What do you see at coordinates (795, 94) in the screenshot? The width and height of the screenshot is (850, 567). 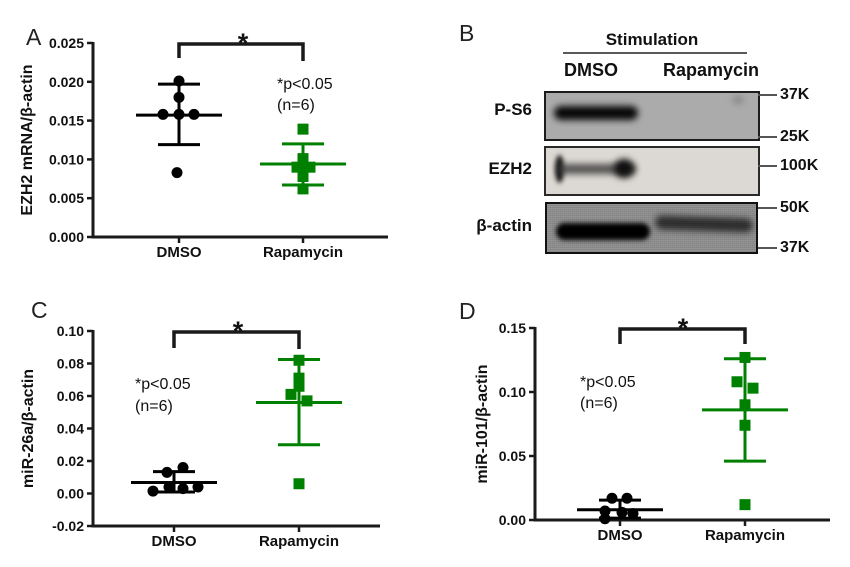 I see `mw-marker-label-37k: 37K` at bounding box center [795, 94].